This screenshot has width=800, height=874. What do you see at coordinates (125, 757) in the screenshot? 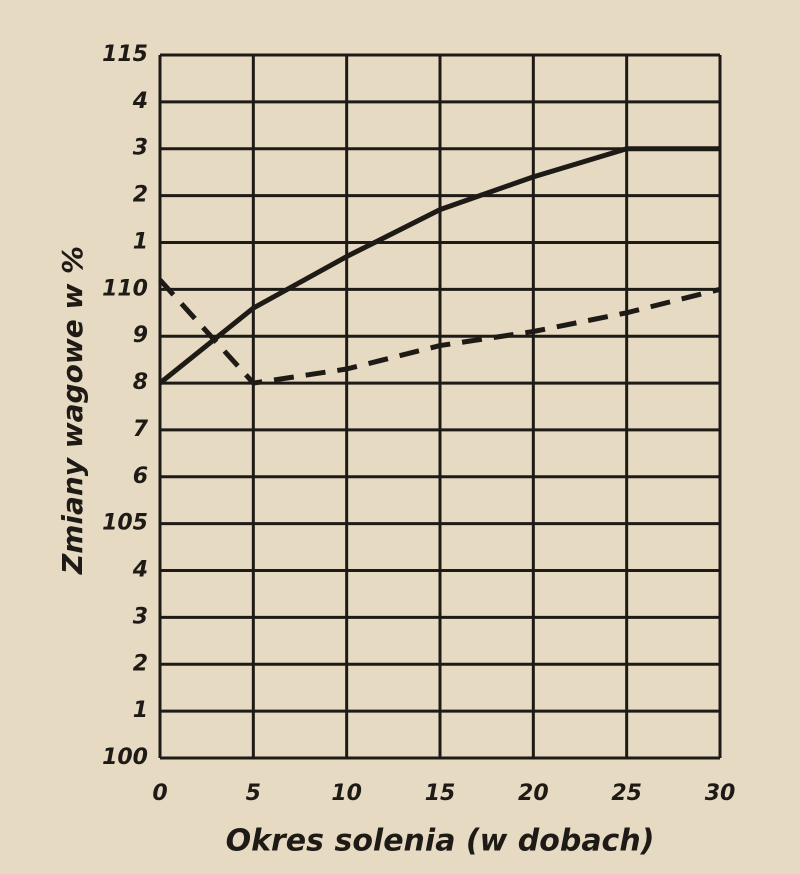
I see `y-tick-label: 100` at bounding box center [125, 757].